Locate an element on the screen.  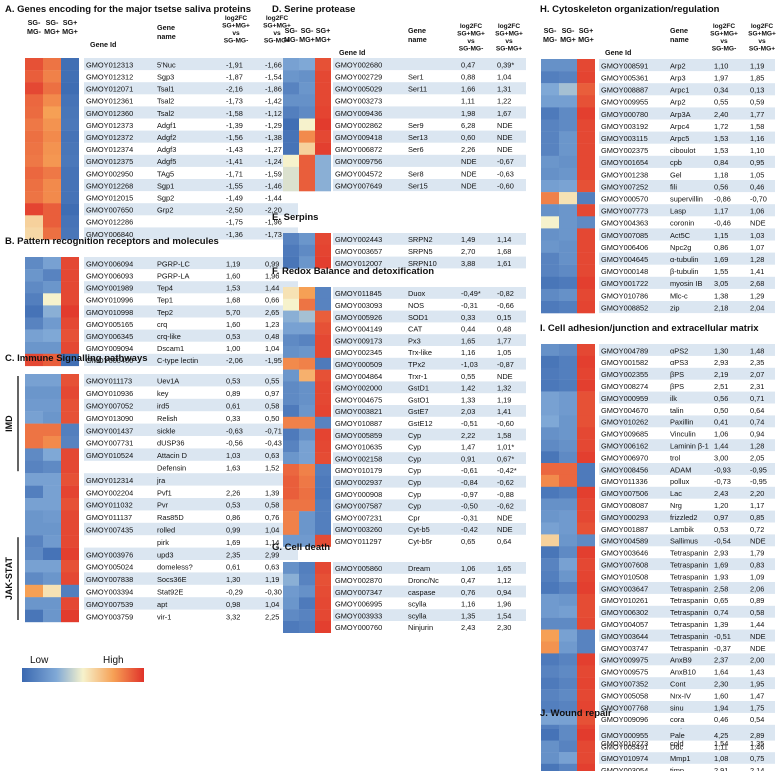
gene-name: myosin IB is located at coordinates (686, 283).